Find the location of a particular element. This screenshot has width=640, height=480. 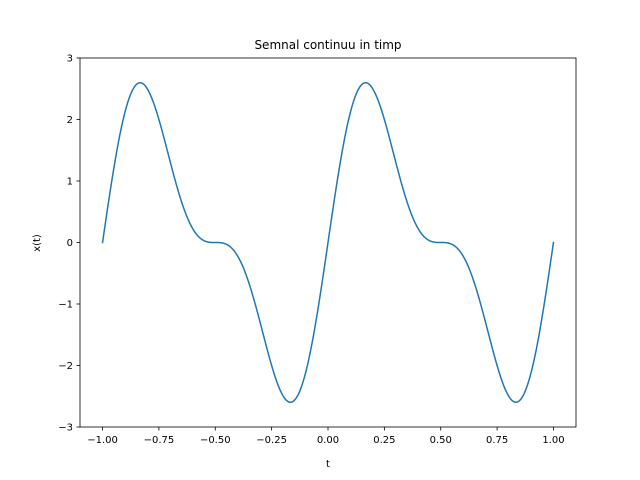

x-tick-label: −1.00 is located at coordinates (102, 440).